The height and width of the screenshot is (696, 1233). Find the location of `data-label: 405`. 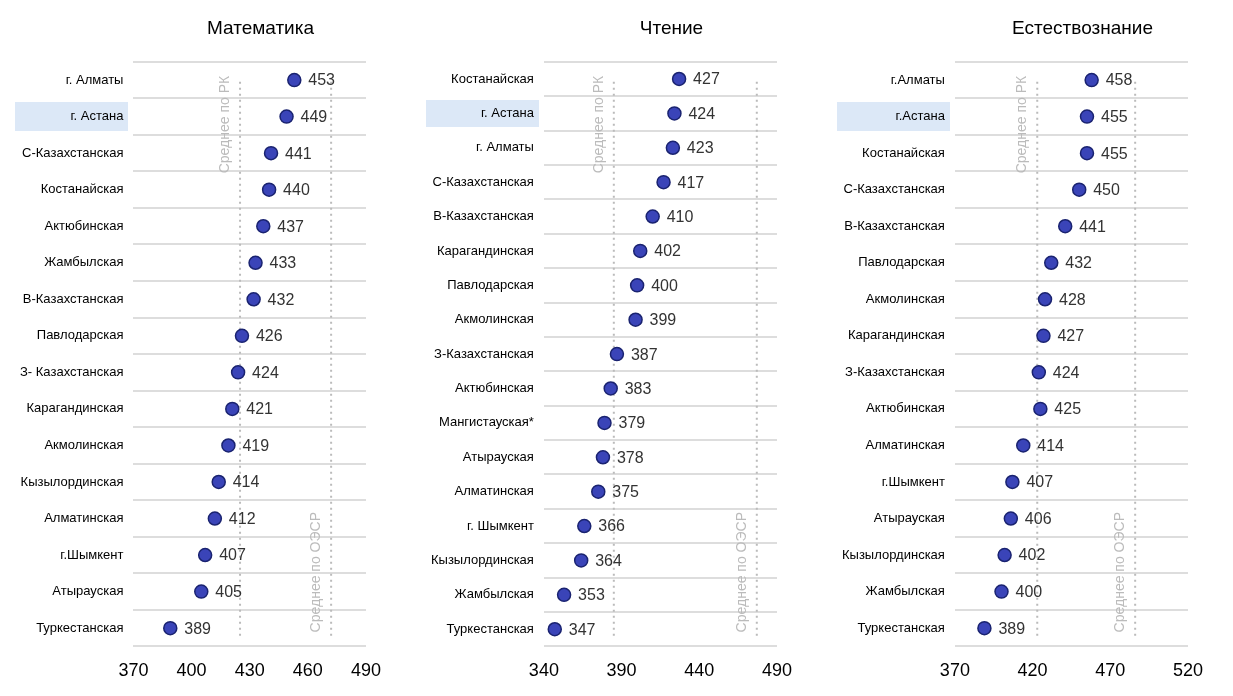

data-label: 405 is located at coordinates (229, 591).